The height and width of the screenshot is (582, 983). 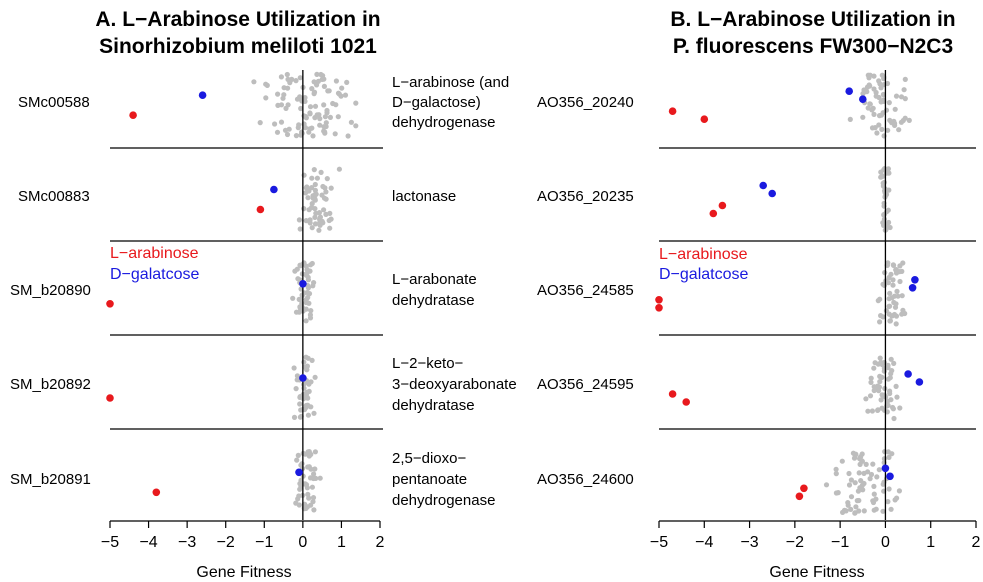 What do you see at coordinates (237, 19) in the screenshot?
I see `panel-a-title-line1: A. L−Arabinose Utilization in` at bounding box center [237, 19].